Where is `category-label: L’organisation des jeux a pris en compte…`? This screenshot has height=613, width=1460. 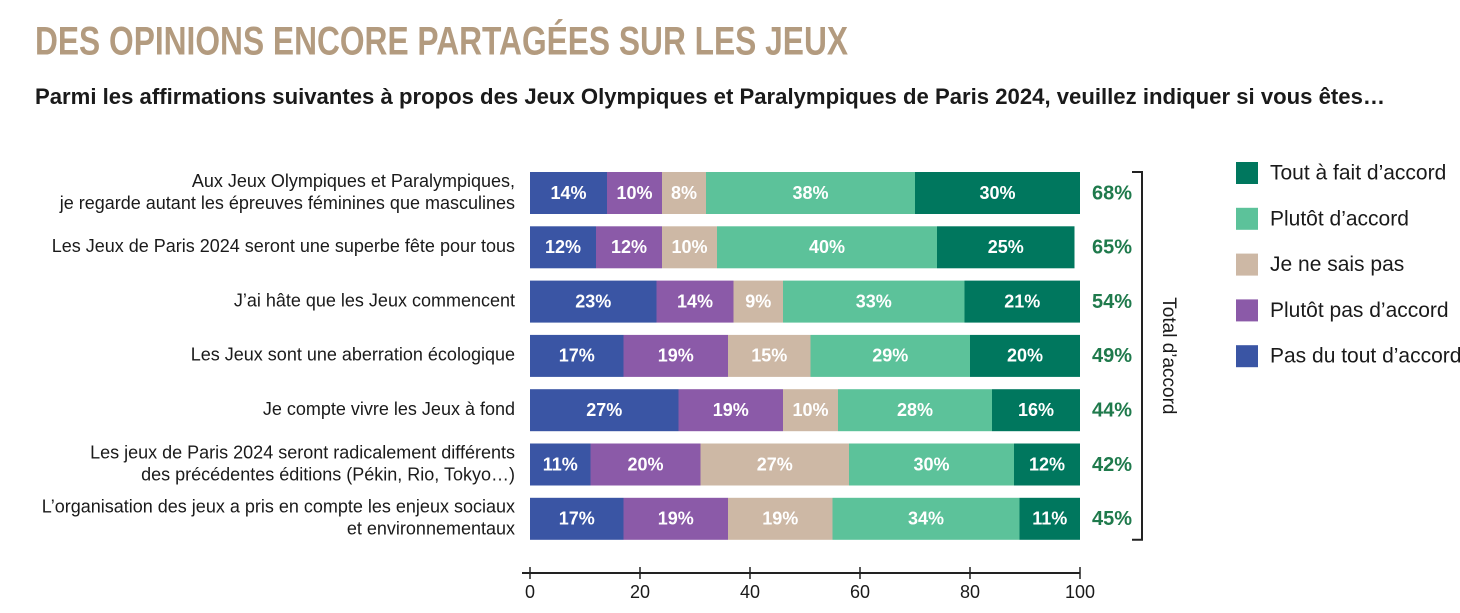 category-label: L’organisation des jeux a pris en compte… is located at coordinates (278, 507).